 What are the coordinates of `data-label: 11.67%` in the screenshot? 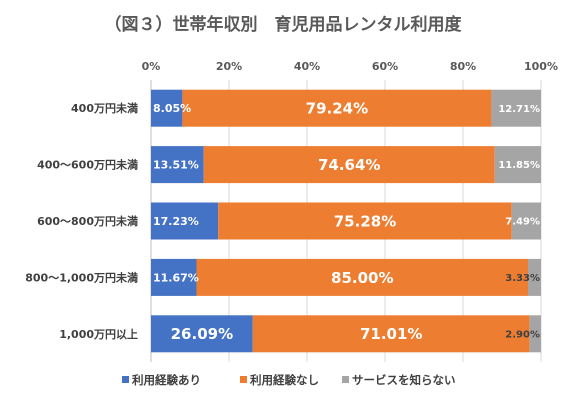 It's located at (176, 277).